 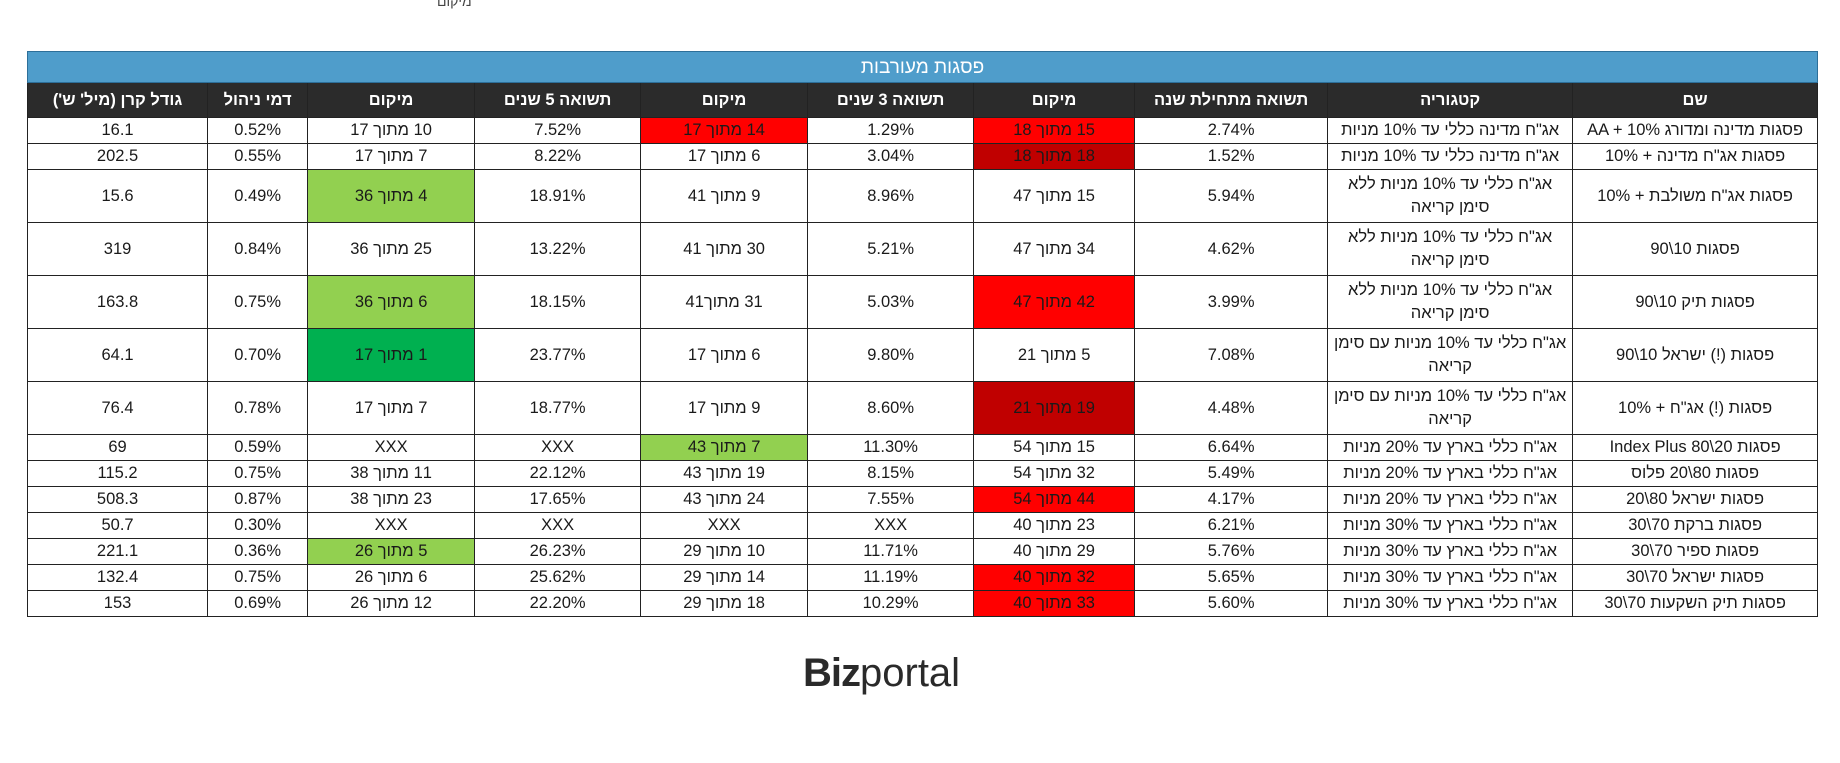 I want to click on cell-5y-rank: 5 מתוך 26, so click(x=391, y=551).